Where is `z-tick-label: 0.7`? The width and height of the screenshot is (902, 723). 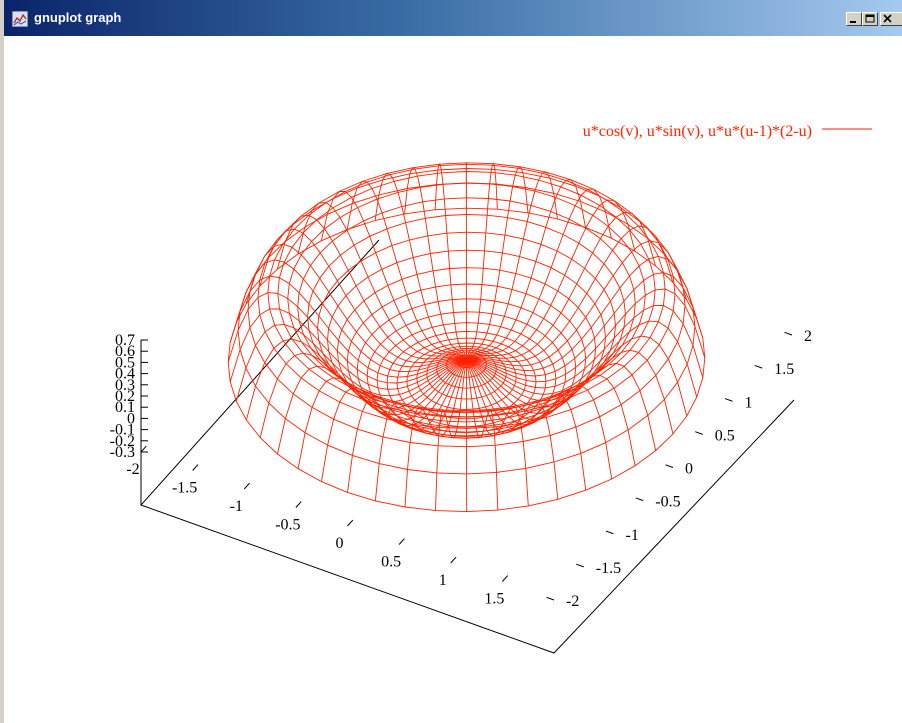 z-tick-label: 0.7 is located at coordinates (125, 340).